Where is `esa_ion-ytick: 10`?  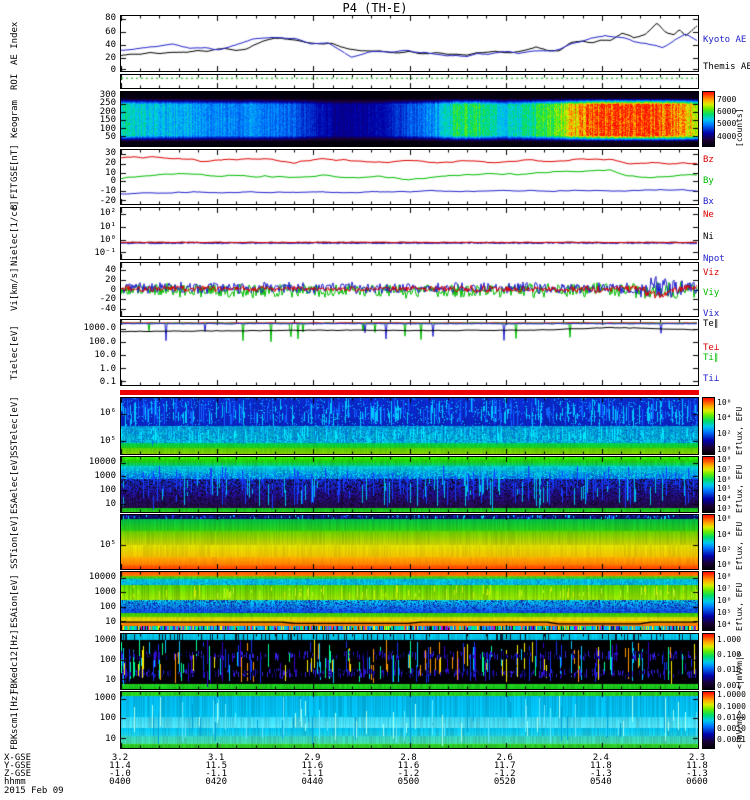
esa_ion-ytick: 10 is located at coordinates (110, 622).